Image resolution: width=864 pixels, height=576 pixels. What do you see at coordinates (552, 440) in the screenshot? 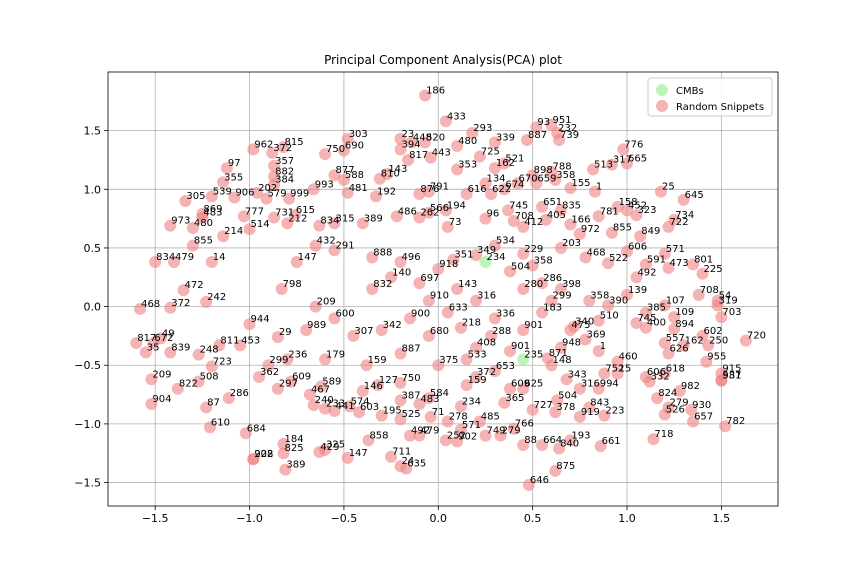
I see `point-label: 664` at bounding box center [552, 440].